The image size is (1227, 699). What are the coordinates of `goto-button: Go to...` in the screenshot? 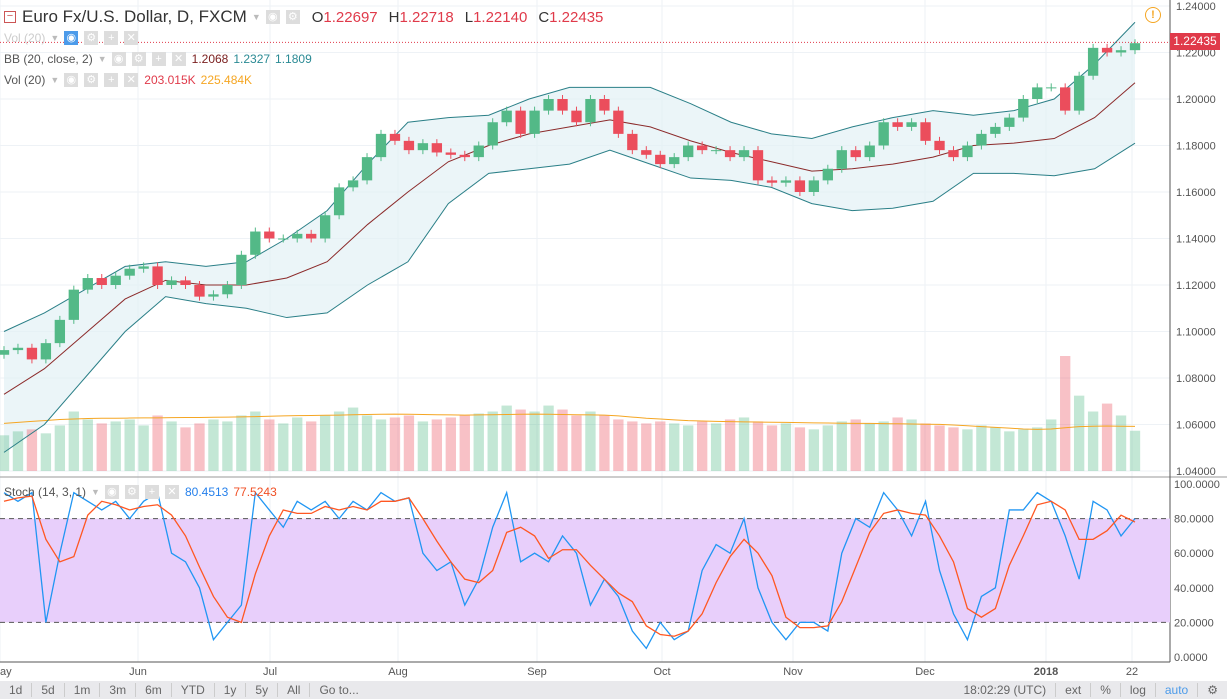 It's located at (339, 690).